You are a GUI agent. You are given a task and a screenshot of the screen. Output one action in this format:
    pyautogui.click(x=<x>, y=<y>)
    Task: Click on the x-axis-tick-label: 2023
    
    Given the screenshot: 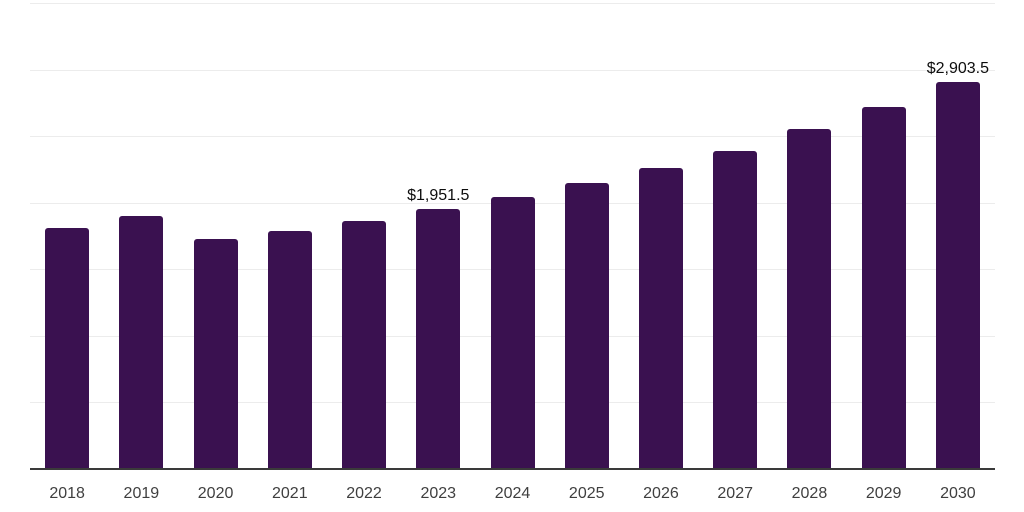 What is the action you would take?
    pyautogui.click(x=438, y=493)
    